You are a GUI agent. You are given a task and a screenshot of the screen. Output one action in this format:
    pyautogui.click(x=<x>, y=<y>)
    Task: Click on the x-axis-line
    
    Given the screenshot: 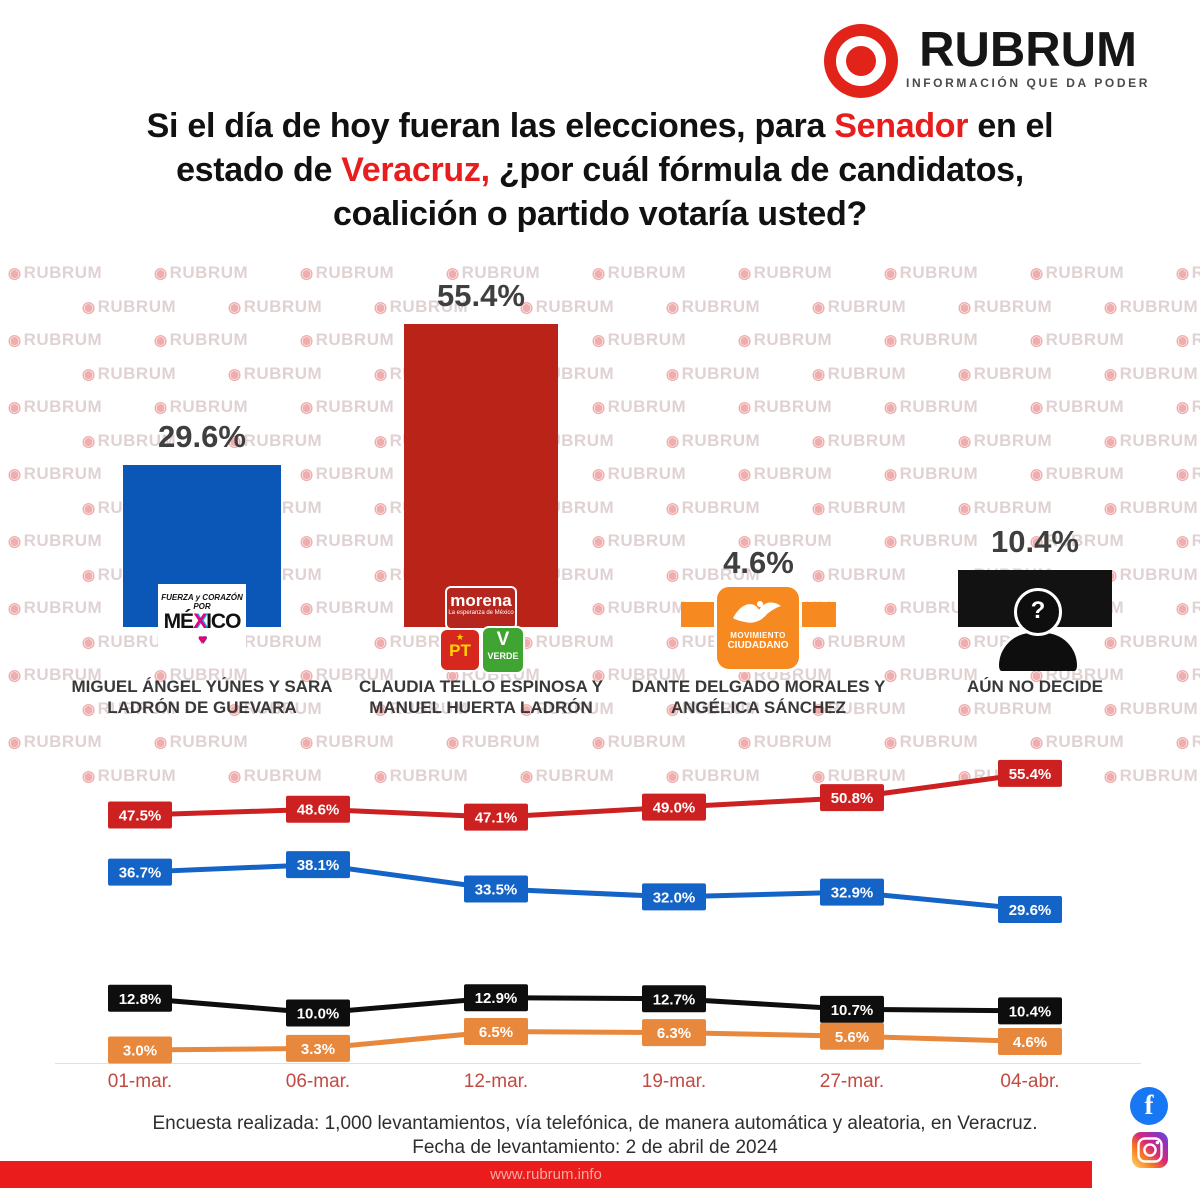 What is the action you would take?
    pyautogui.click(x=598, y=1063)
    